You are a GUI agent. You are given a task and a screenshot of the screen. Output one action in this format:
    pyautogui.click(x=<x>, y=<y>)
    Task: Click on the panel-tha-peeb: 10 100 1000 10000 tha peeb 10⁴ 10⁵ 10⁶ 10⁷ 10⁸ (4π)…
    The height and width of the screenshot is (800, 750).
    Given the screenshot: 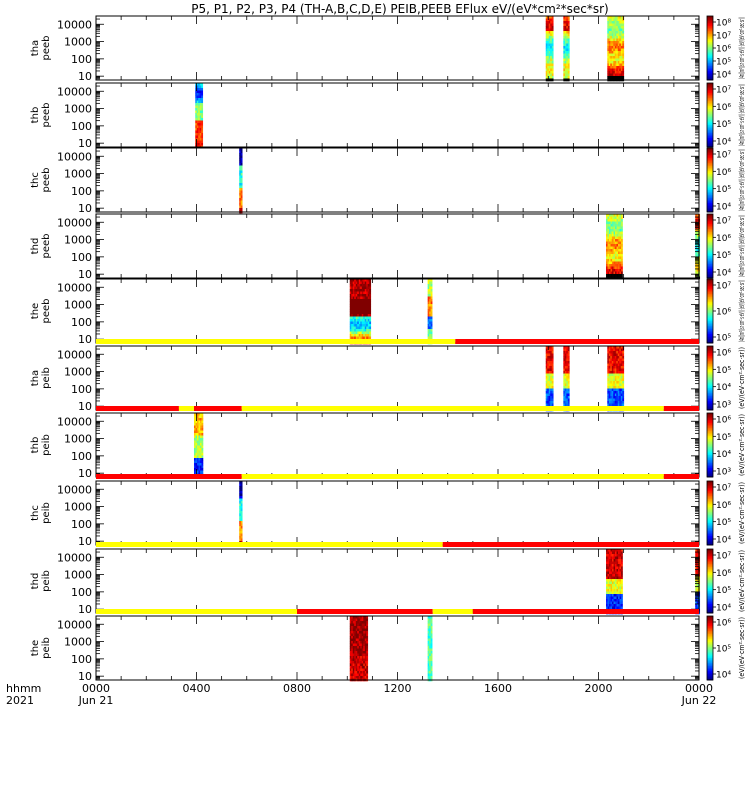 What is the action you would take?
    pyautogui.click(x=388, y=49)
    